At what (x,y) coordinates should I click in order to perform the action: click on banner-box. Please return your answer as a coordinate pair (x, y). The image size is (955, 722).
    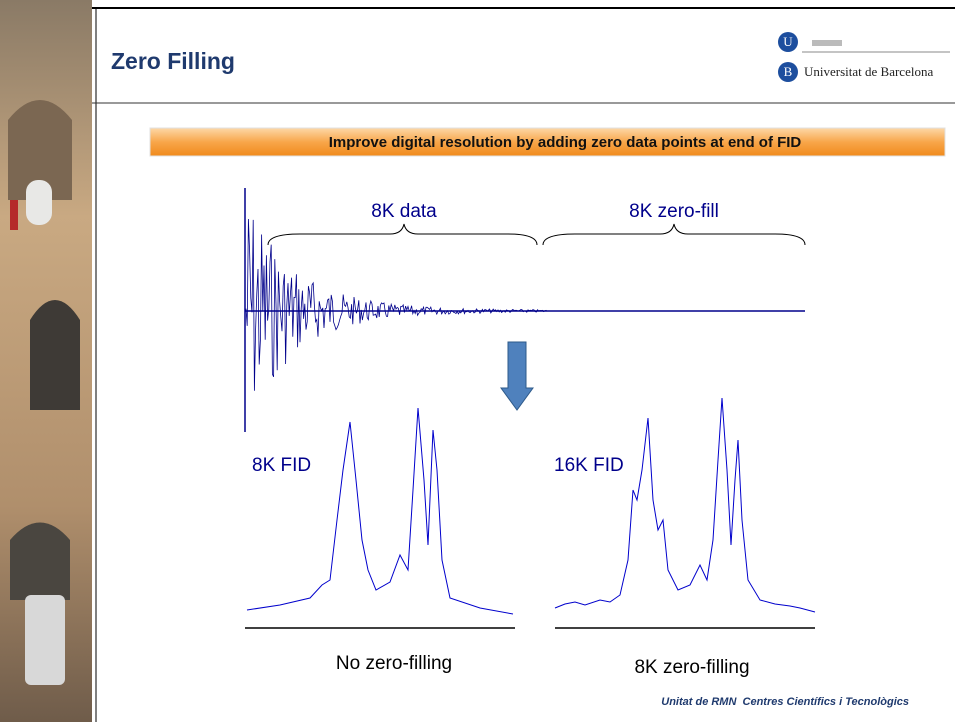
    Looking at the image, I should click on (547, 142).